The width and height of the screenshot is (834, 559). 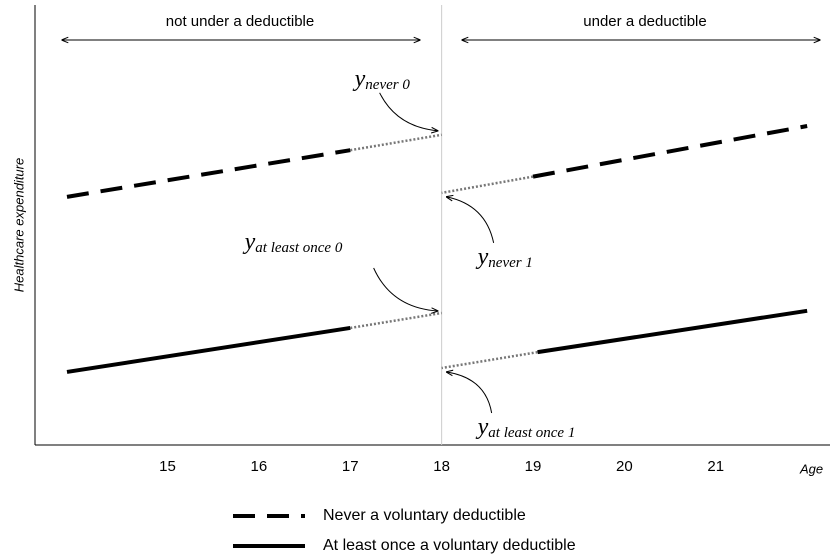 What do you see at coordinates (811, 468) in the screenshot?
I see `x-axis-label: Age` at bounding box center [811, 468].